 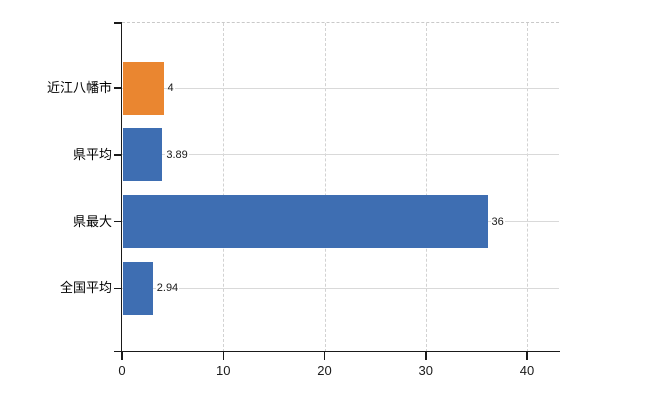 I want to click on bar-全国平均, so click(x=138, y=288).